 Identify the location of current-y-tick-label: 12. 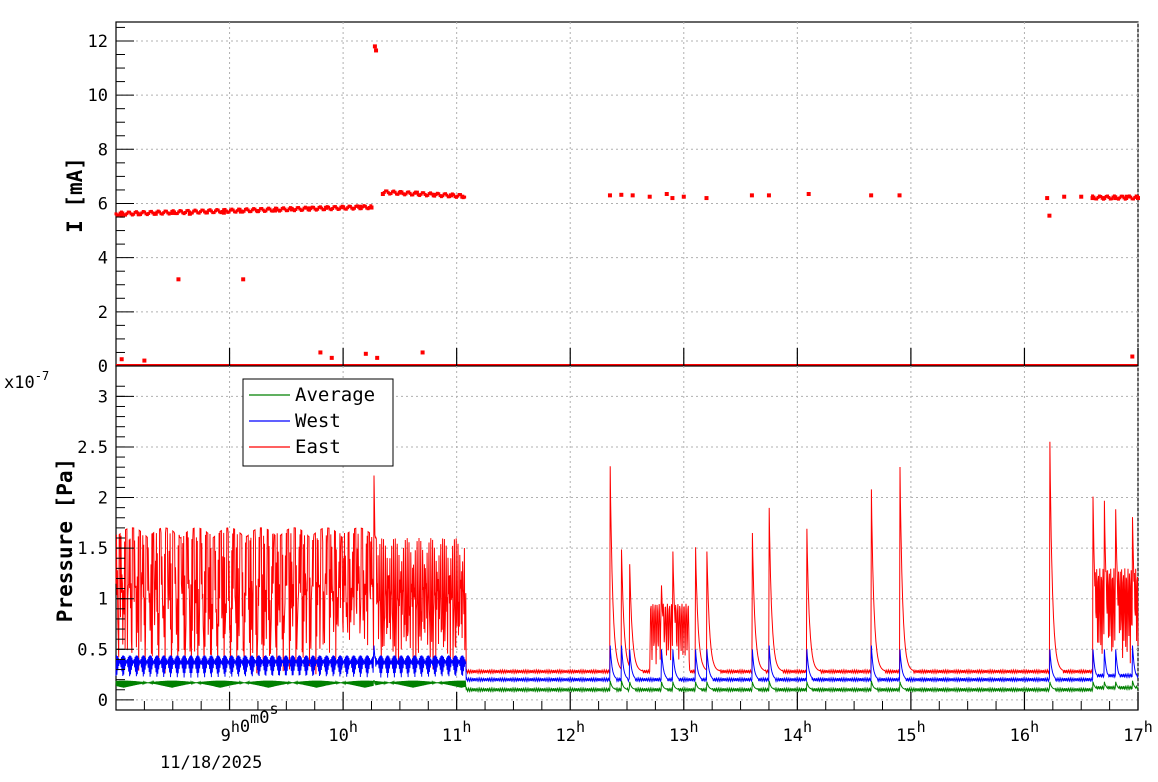
(98, 42).